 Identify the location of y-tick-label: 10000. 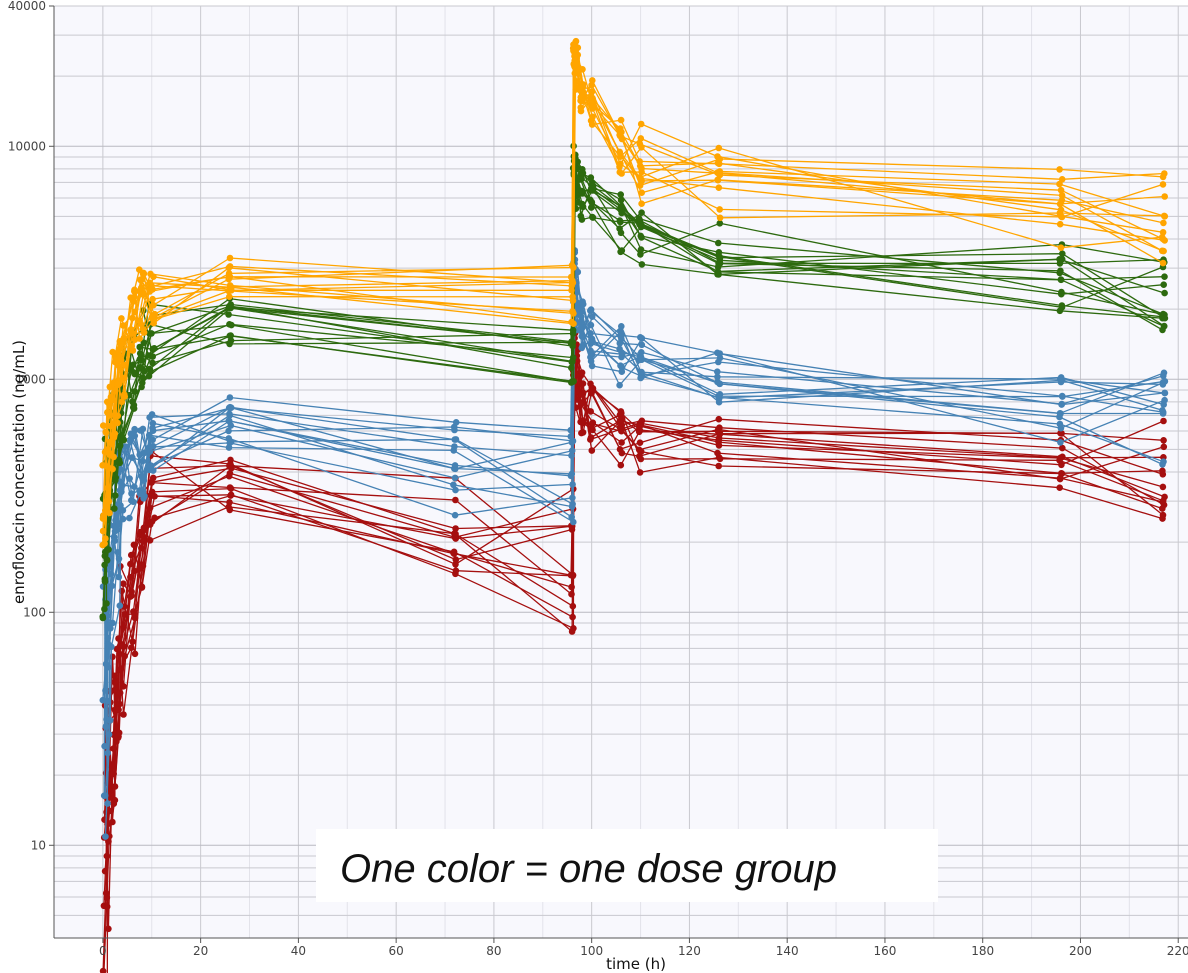
(27, 146).